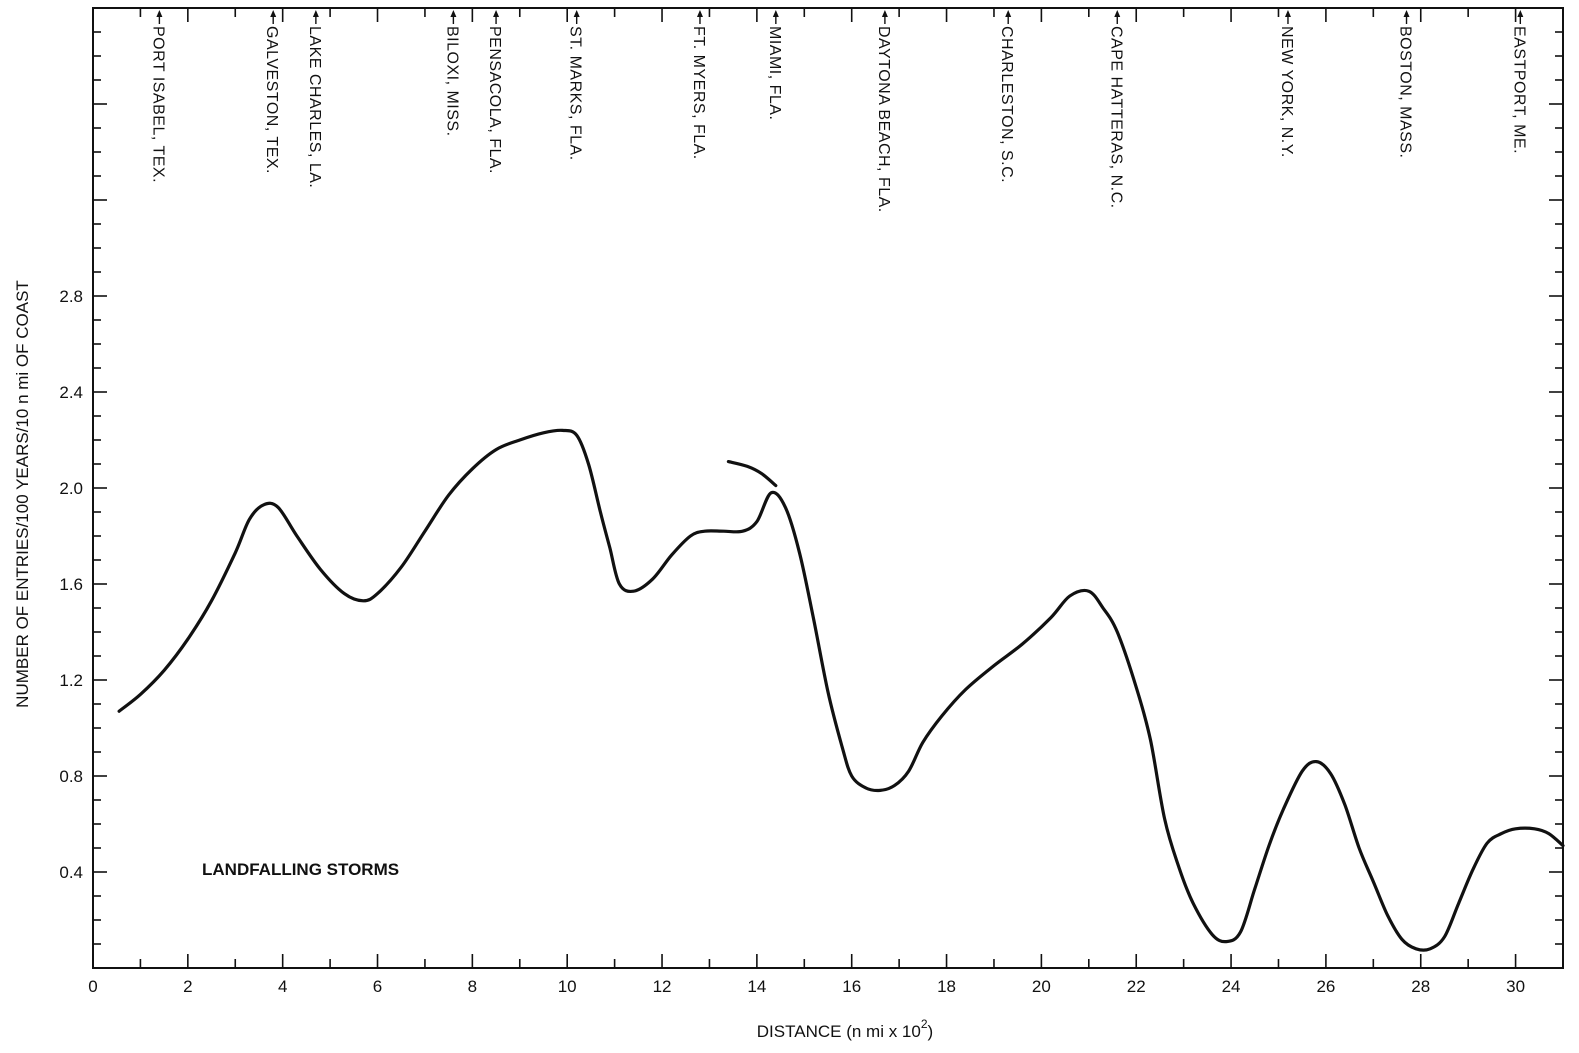 This screenshot has width=1579, height=1053. I want to click on location-marker: FT. MYERS, FLA., so click(698, 85).